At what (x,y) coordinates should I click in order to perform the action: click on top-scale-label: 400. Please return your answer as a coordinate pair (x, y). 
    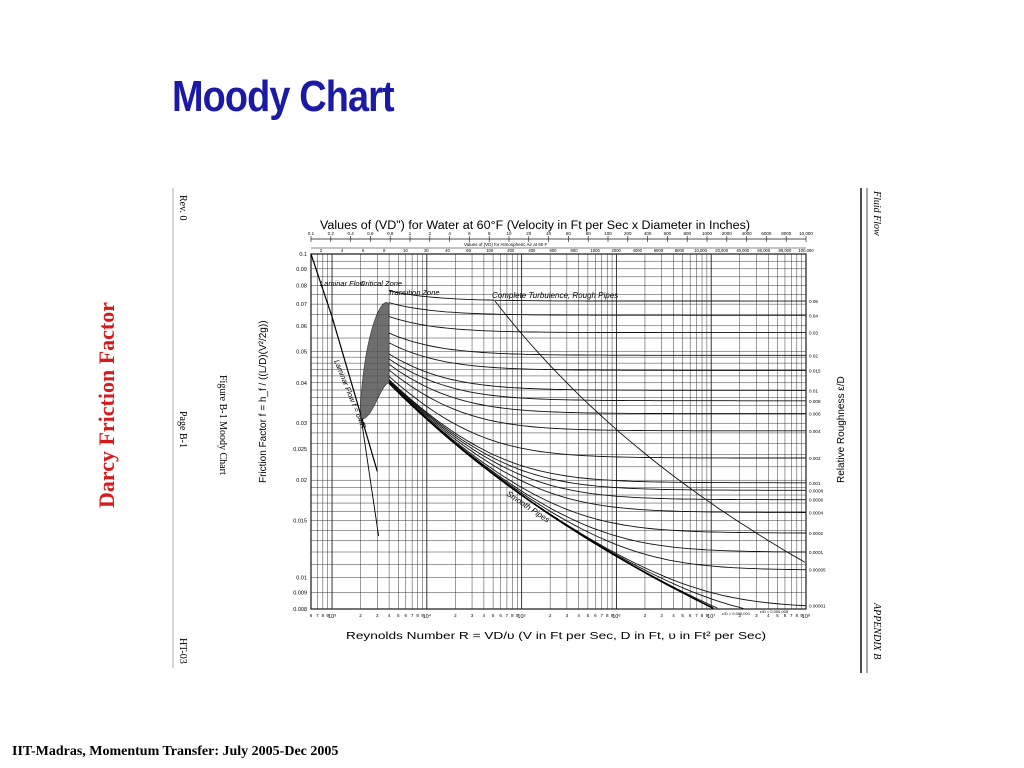
    Looking at the image, I should click on (648, 233).